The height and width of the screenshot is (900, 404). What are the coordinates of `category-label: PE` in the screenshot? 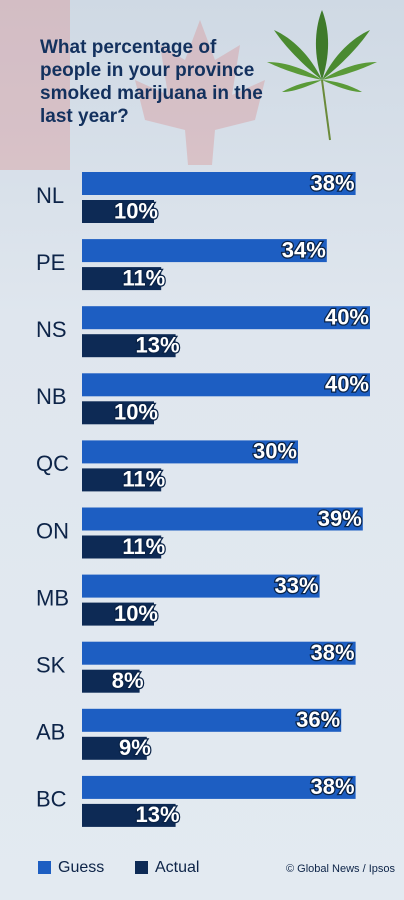 It's located at (50, 262).